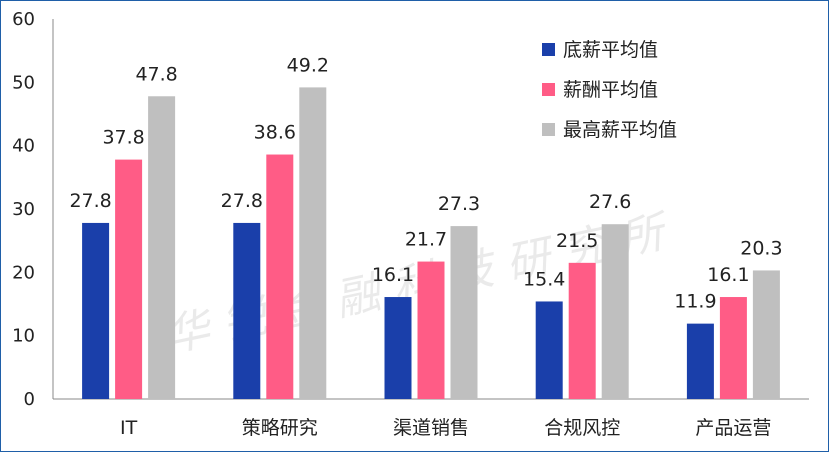  I want to click on category-label: 合规风控, so click(582, 428).